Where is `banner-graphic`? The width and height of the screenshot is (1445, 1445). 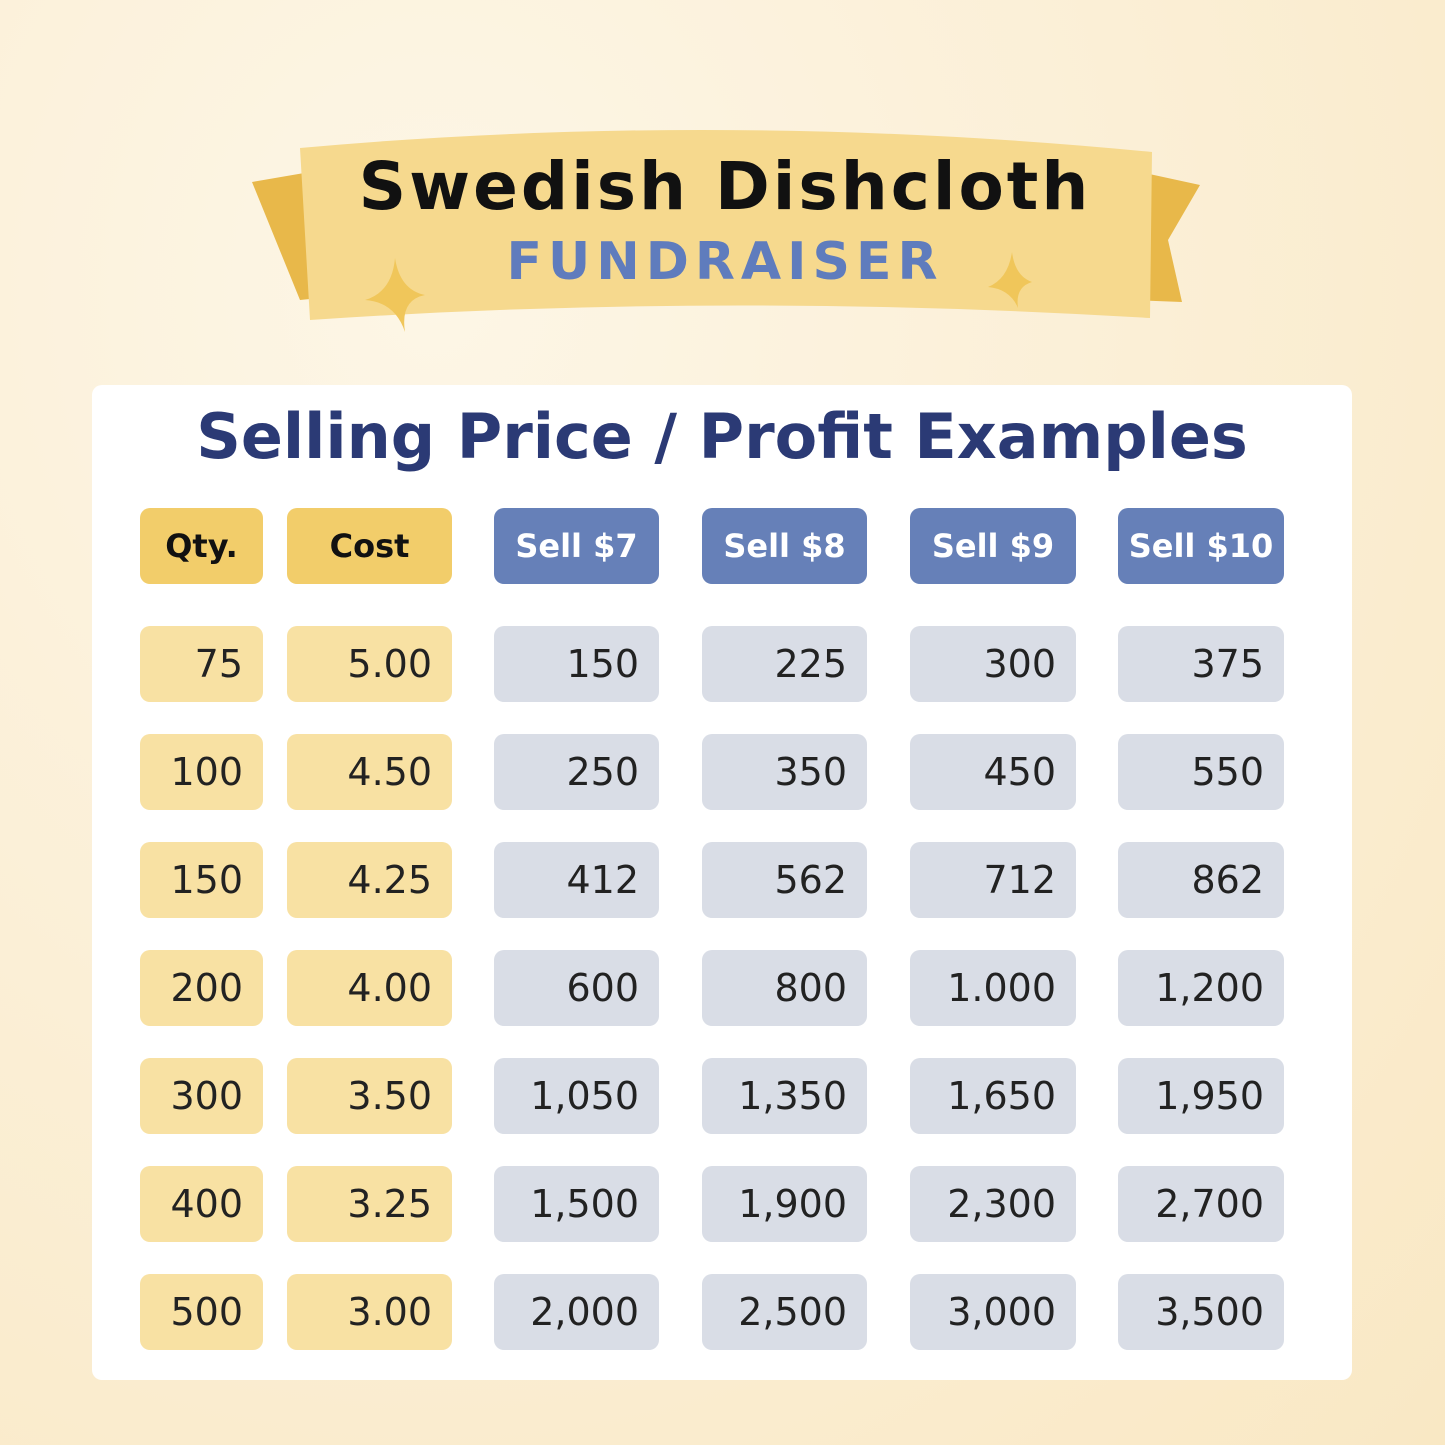 banner-graphic is located at coordinates (726, 230).